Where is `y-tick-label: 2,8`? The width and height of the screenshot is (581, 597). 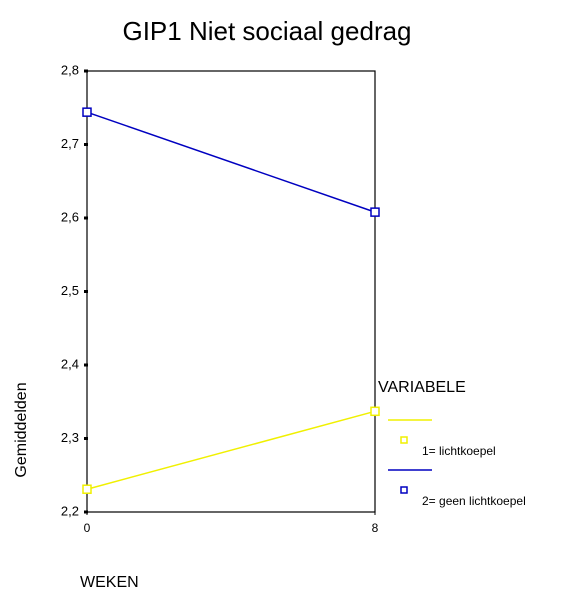 y-tick-label: 2,8 is located at coordinates (70, 69).